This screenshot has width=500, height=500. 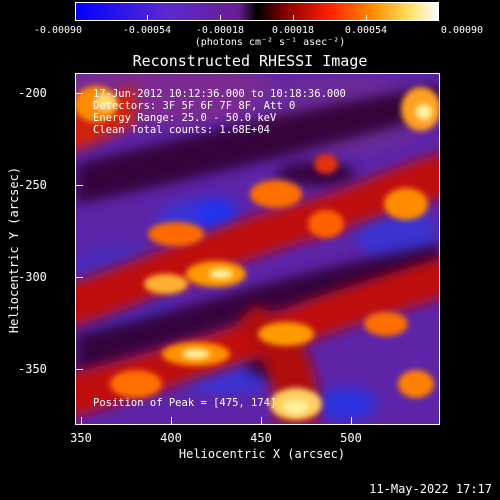 What do you see at coordinates (430, 489) in the screenshot?
I see `timestamp: 11-May-2022 17:17` at bounding box center [430, 489].